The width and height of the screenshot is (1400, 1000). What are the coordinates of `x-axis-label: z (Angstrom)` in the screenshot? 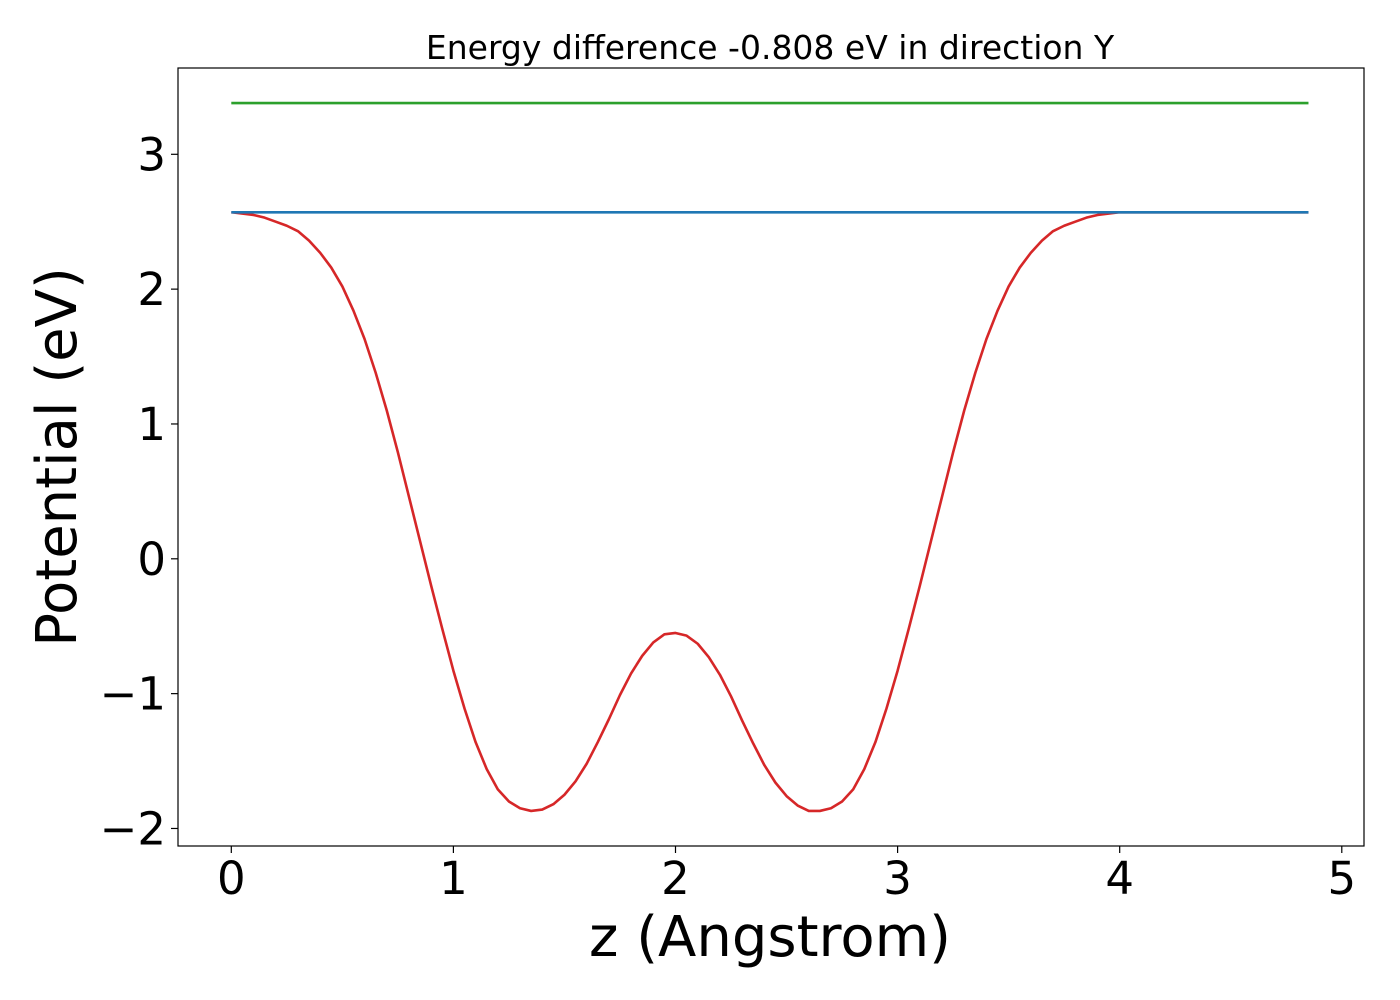 It's located at (770, 937).